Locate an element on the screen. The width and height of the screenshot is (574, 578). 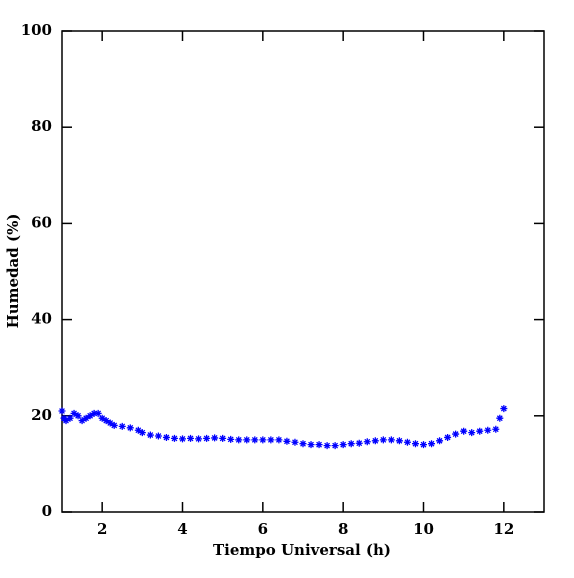
y-tick-label: 100 is located at coordinates (36, 30).